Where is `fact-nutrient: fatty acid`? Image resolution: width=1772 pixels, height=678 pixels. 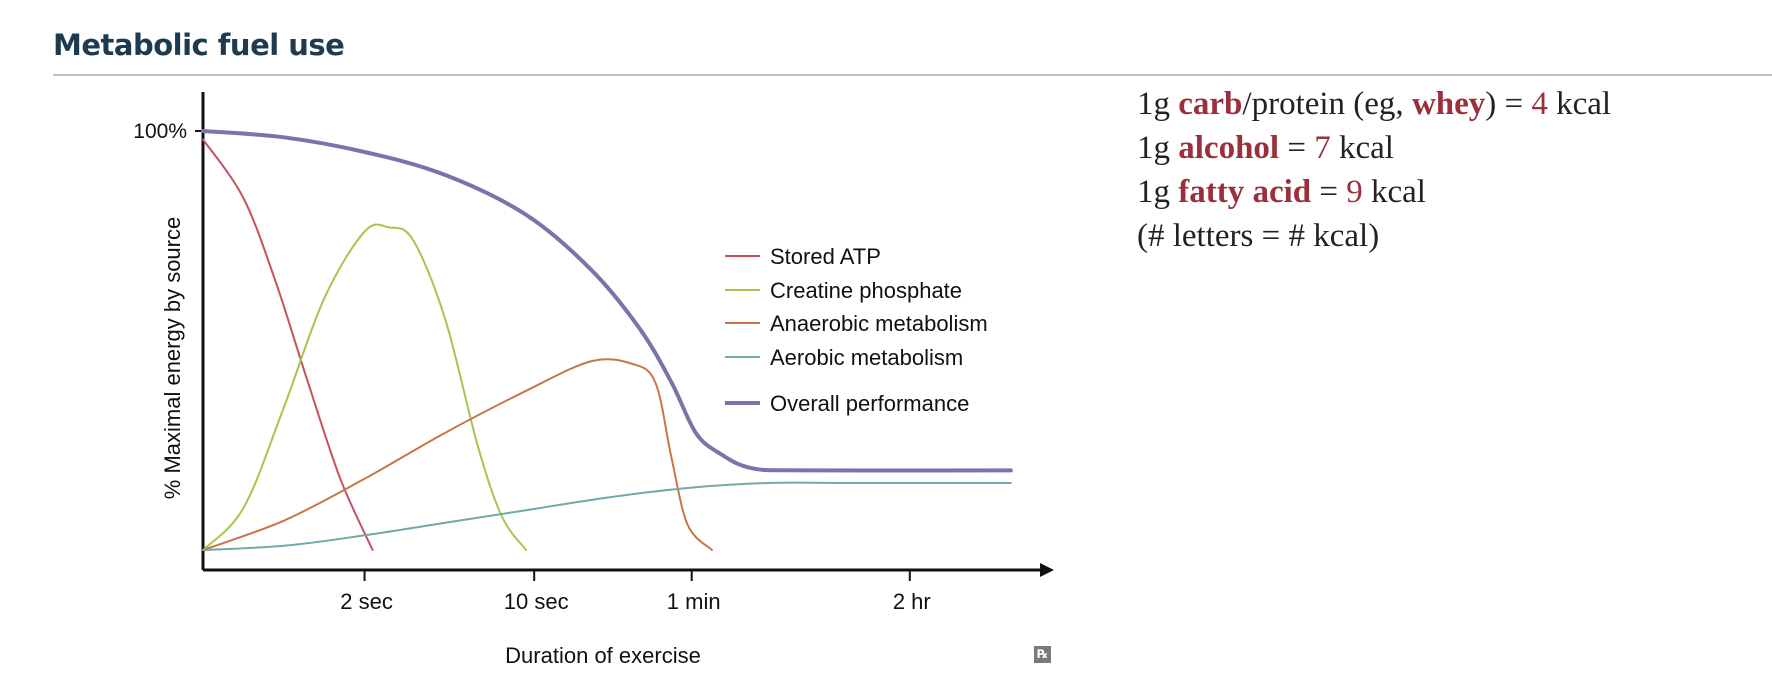
fact-nutrient: fatty acid is located at coordinates (1245, 192).